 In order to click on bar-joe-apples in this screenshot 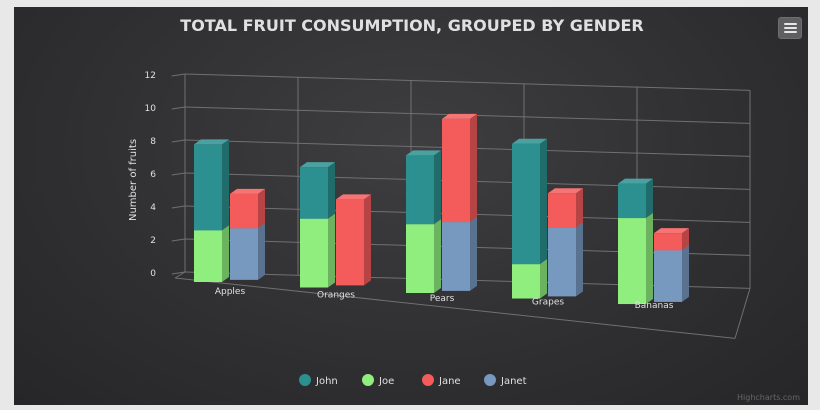, I will do `click(211, 253)`.